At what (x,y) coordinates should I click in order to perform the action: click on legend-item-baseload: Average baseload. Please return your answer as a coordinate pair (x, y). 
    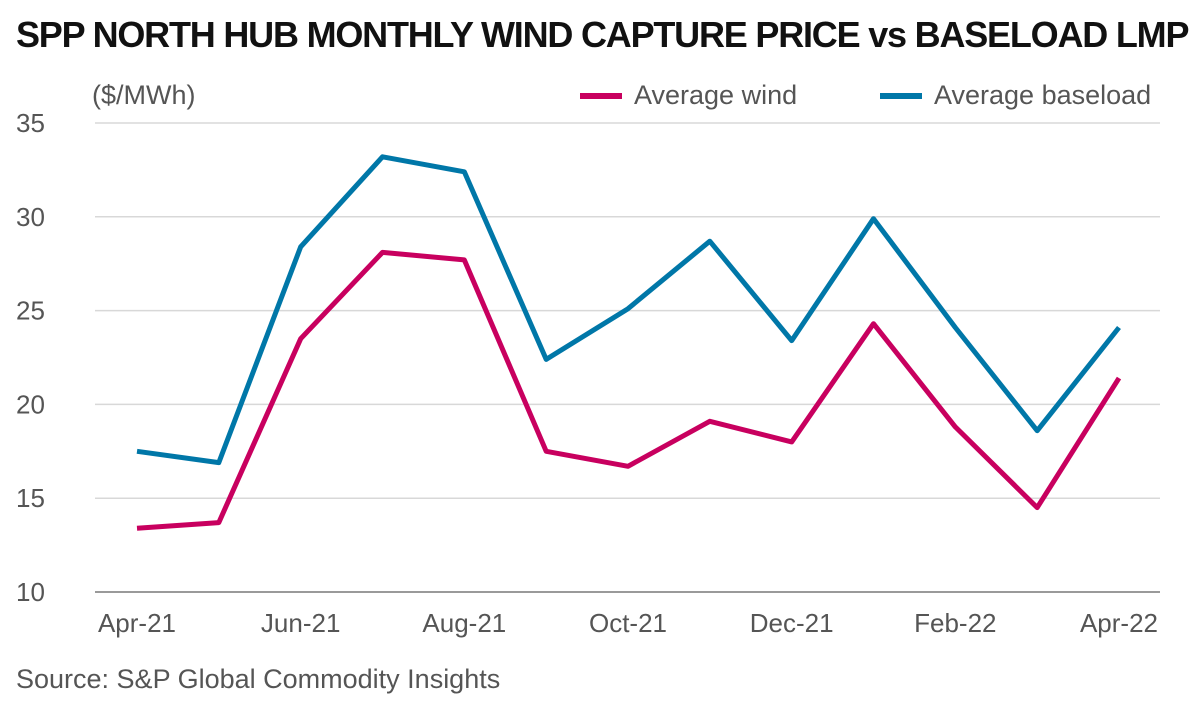
    Looking at the image, I should click on (1015, 95).